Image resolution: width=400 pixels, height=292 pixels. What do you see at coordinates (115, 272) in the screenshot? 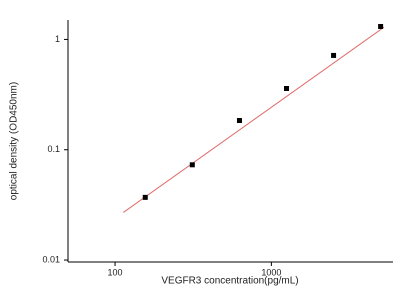
I see `x-tick-label: 100` at bounding box center [115, 272].